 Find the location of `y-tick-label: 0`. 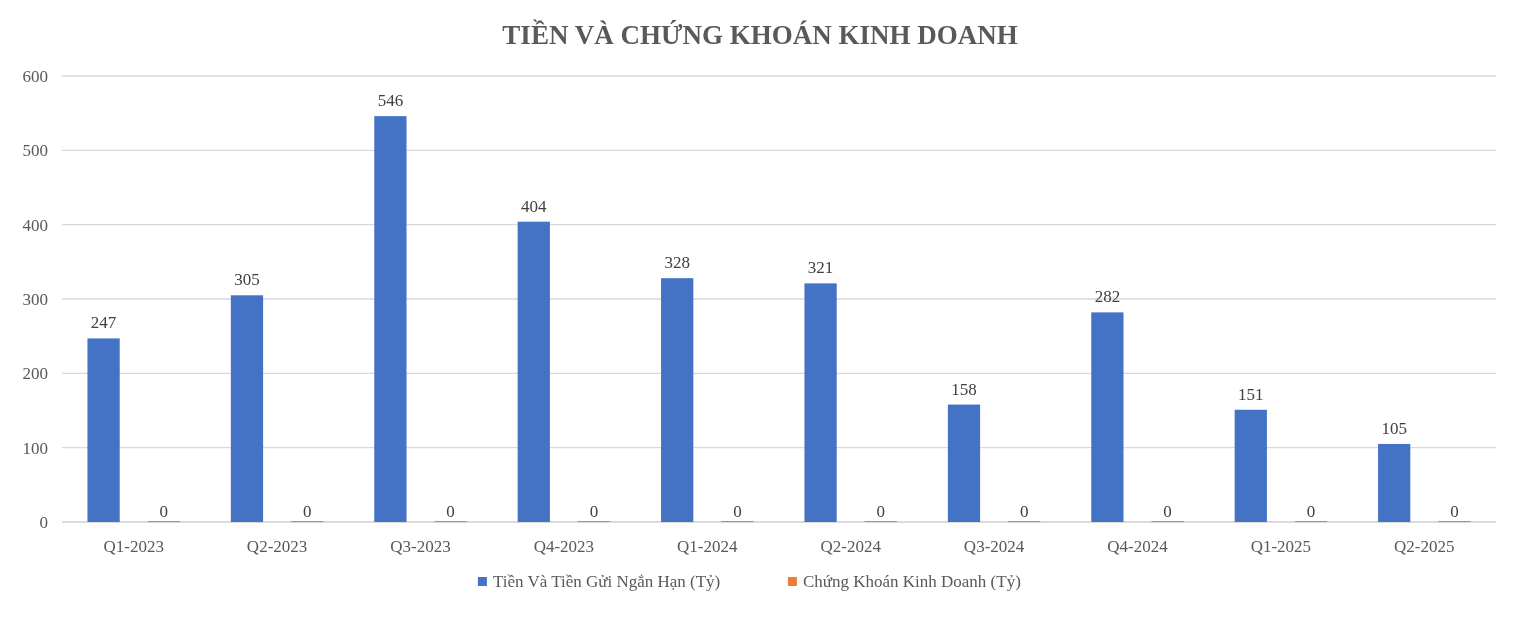

y-tick-label: 0 is located at coordinates (43, 522).